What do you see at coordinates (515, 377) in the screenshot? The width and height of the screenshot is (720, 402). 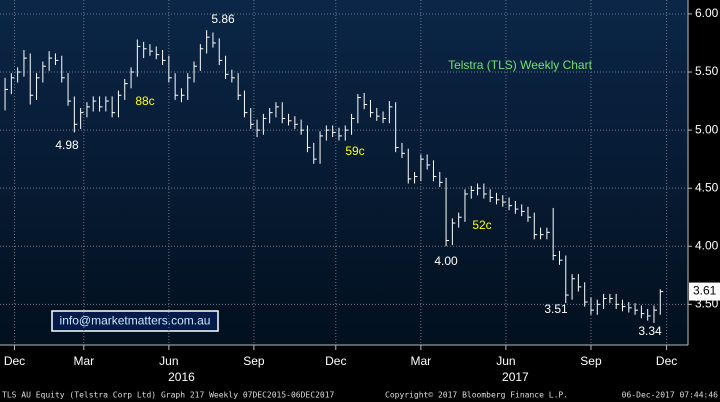 I see `year-label: 2017` at bounding box center [515, 377].